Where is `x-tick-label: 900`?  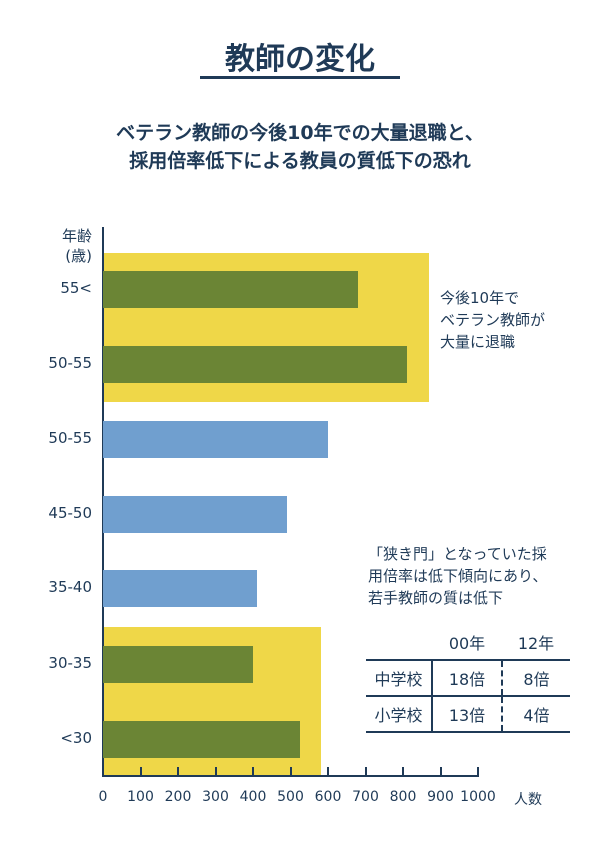 x-tick-label: 900 is located at coordinates (440, 797).